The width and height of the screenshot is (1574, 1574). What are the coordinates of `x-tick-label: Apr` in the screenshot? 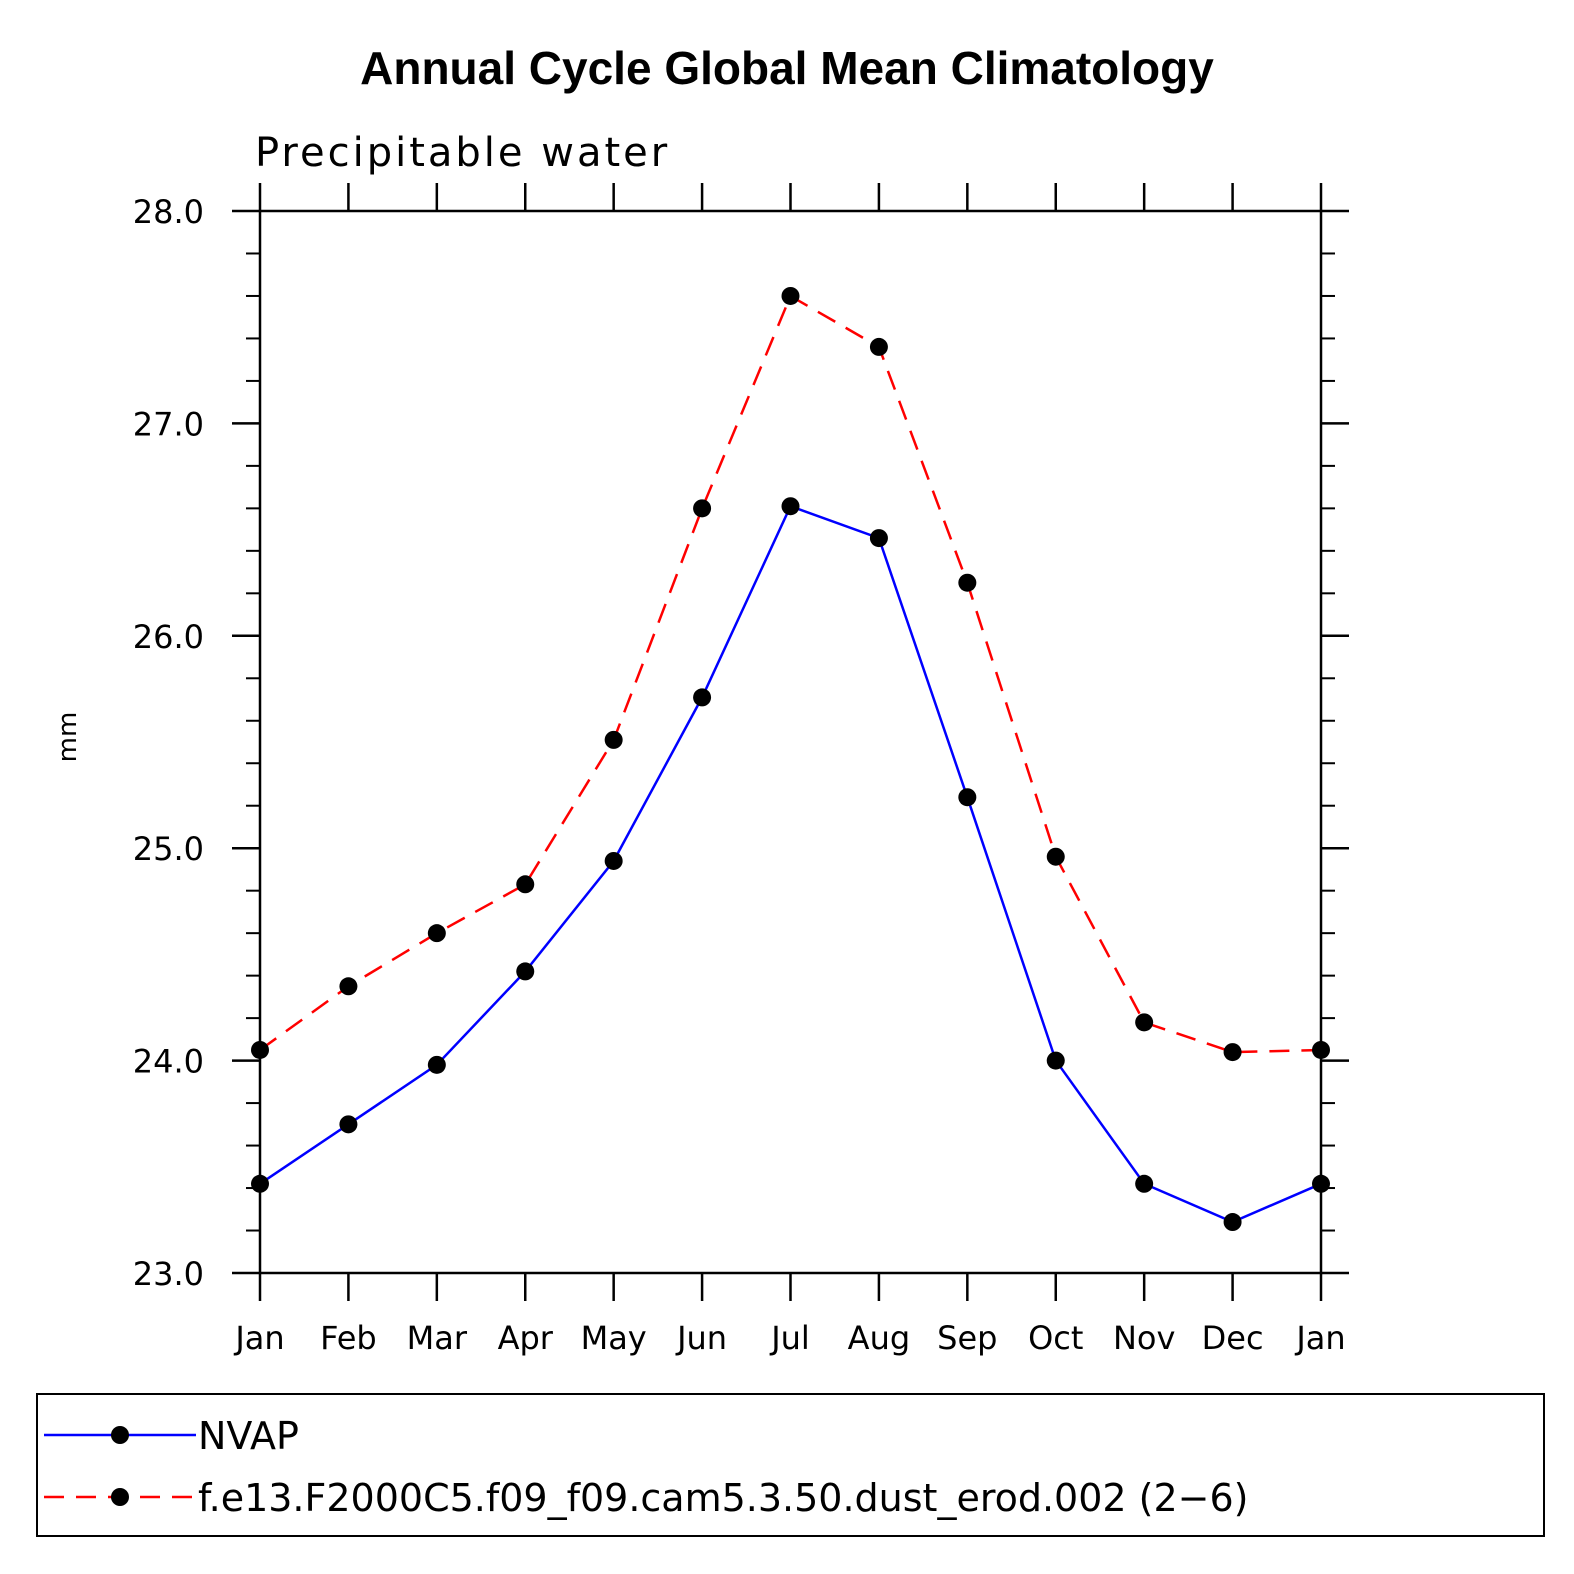 It's located at (526, 1338).